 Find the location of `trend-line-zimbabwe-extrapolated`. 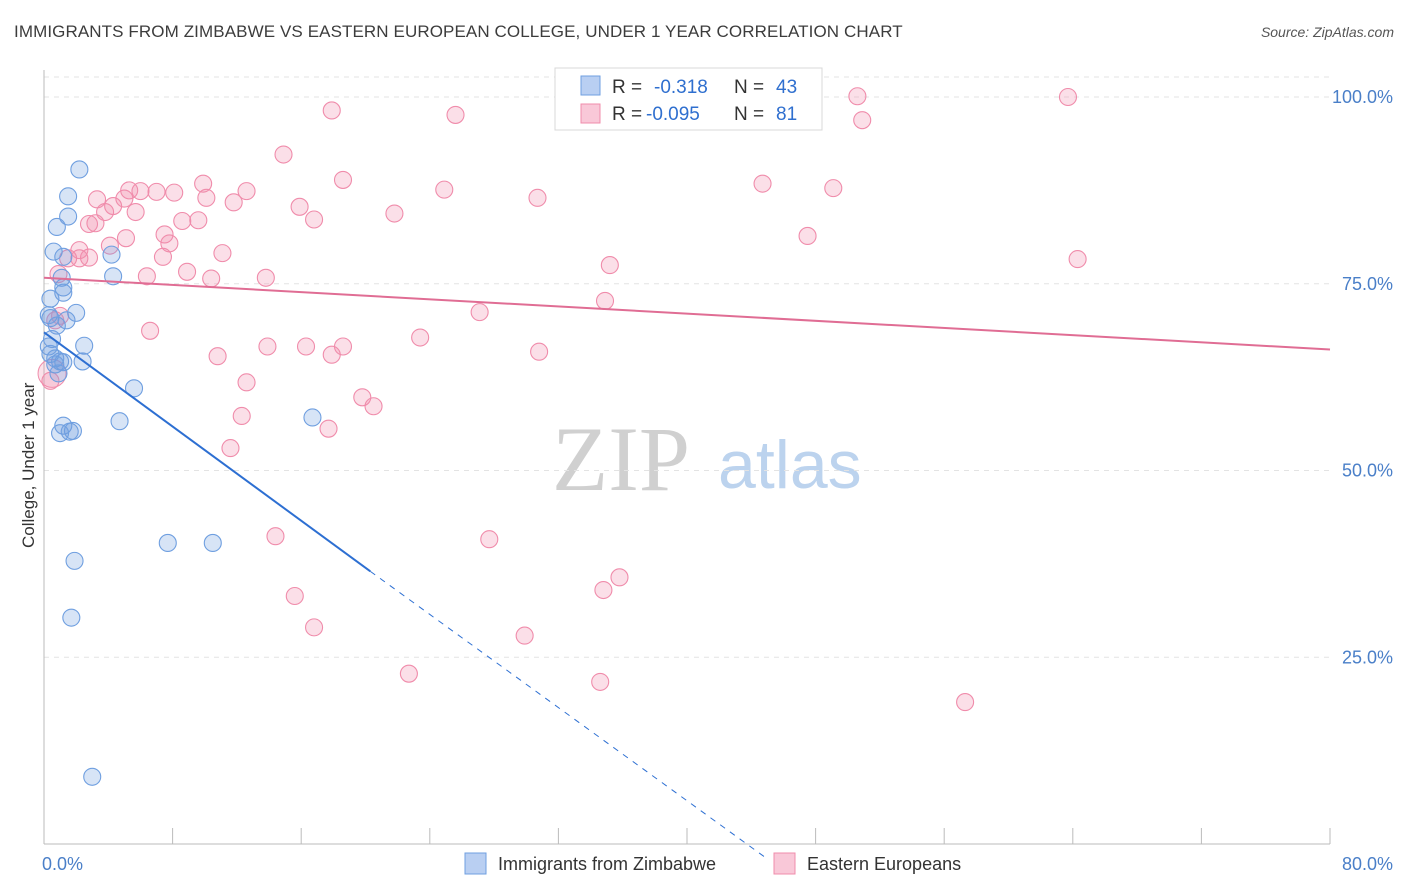

trend-line-zimbabwe-extrapolated is located at coordinates (569, 715).